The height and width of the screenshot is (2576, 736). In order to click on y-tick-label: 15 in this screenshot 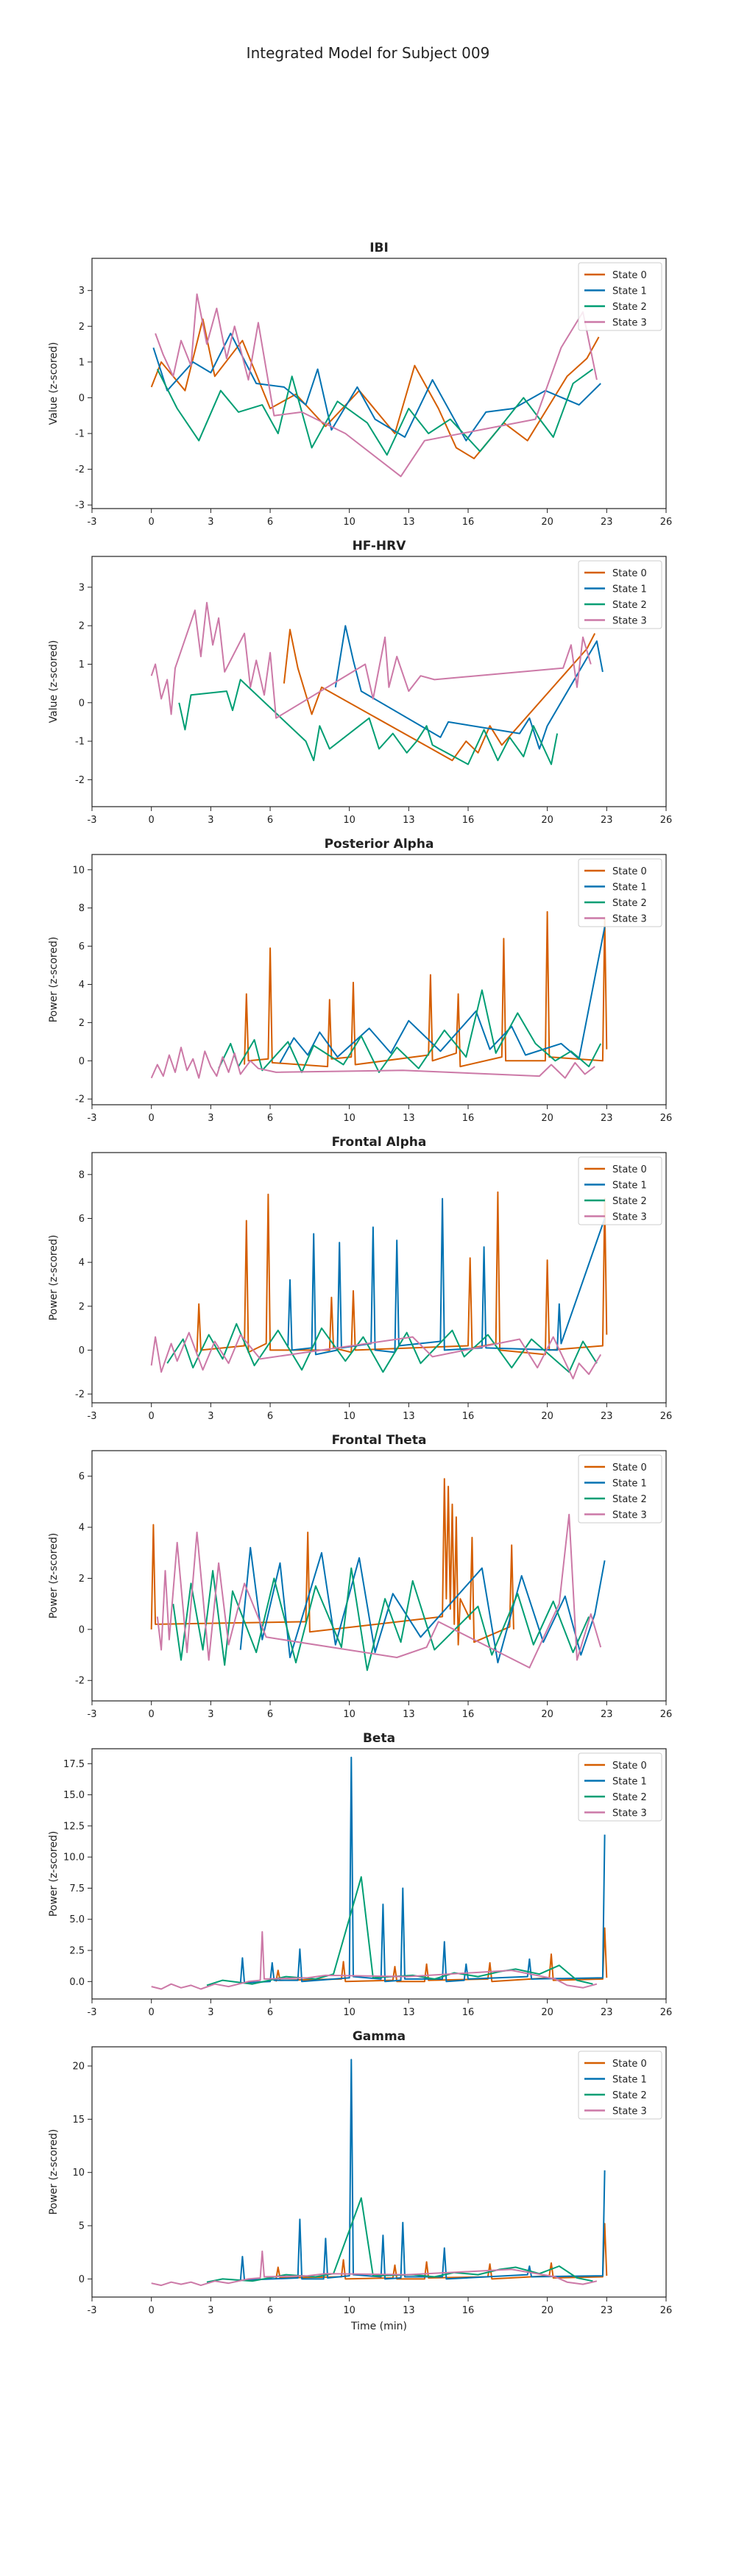, I will do `click(78, 2120)`.